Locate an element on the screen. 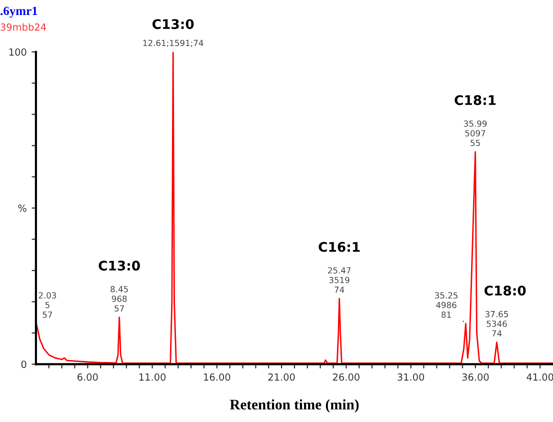 The width and height of the screenshot is (553, 422). x-tick-label: 31.00 is located at coordinates (411, 377).